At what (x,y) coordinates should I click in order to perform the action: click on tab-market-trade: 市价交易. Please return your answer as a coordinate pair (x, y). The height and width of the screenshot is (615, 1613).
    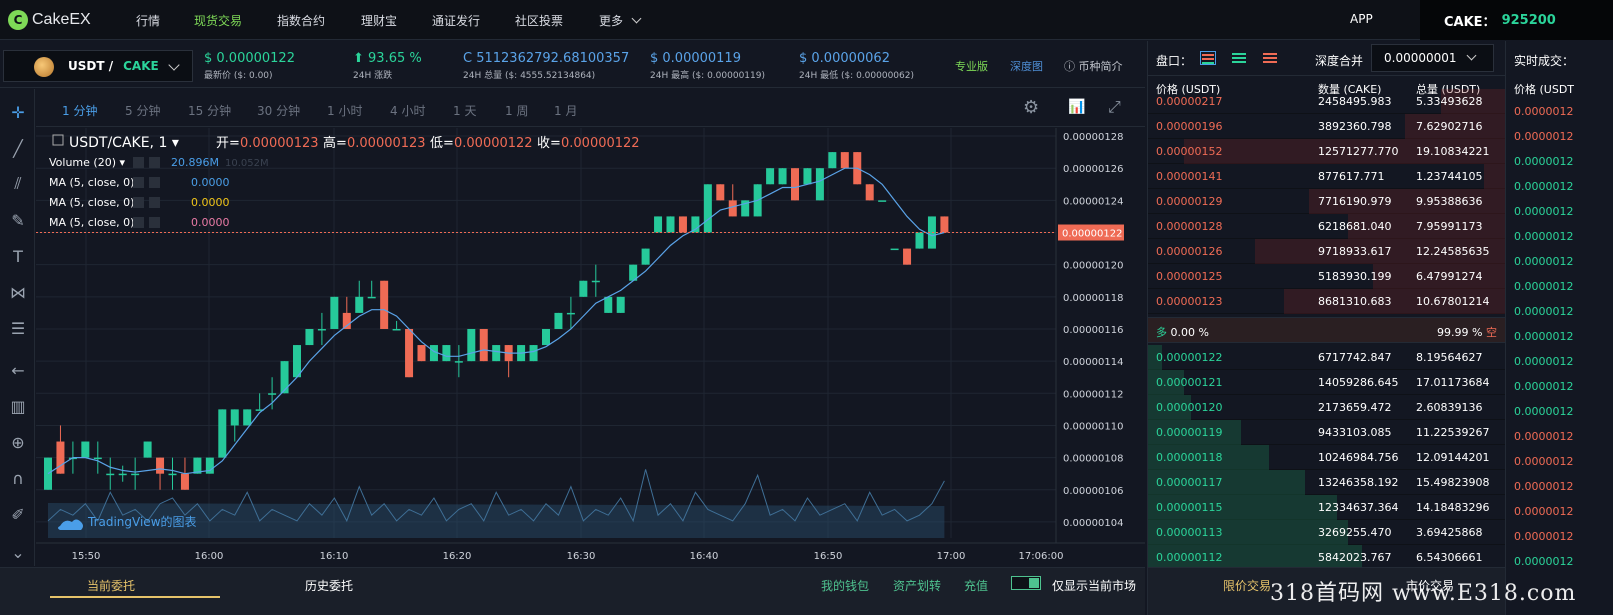
    Looking at the image, I should click on (1430, 586).